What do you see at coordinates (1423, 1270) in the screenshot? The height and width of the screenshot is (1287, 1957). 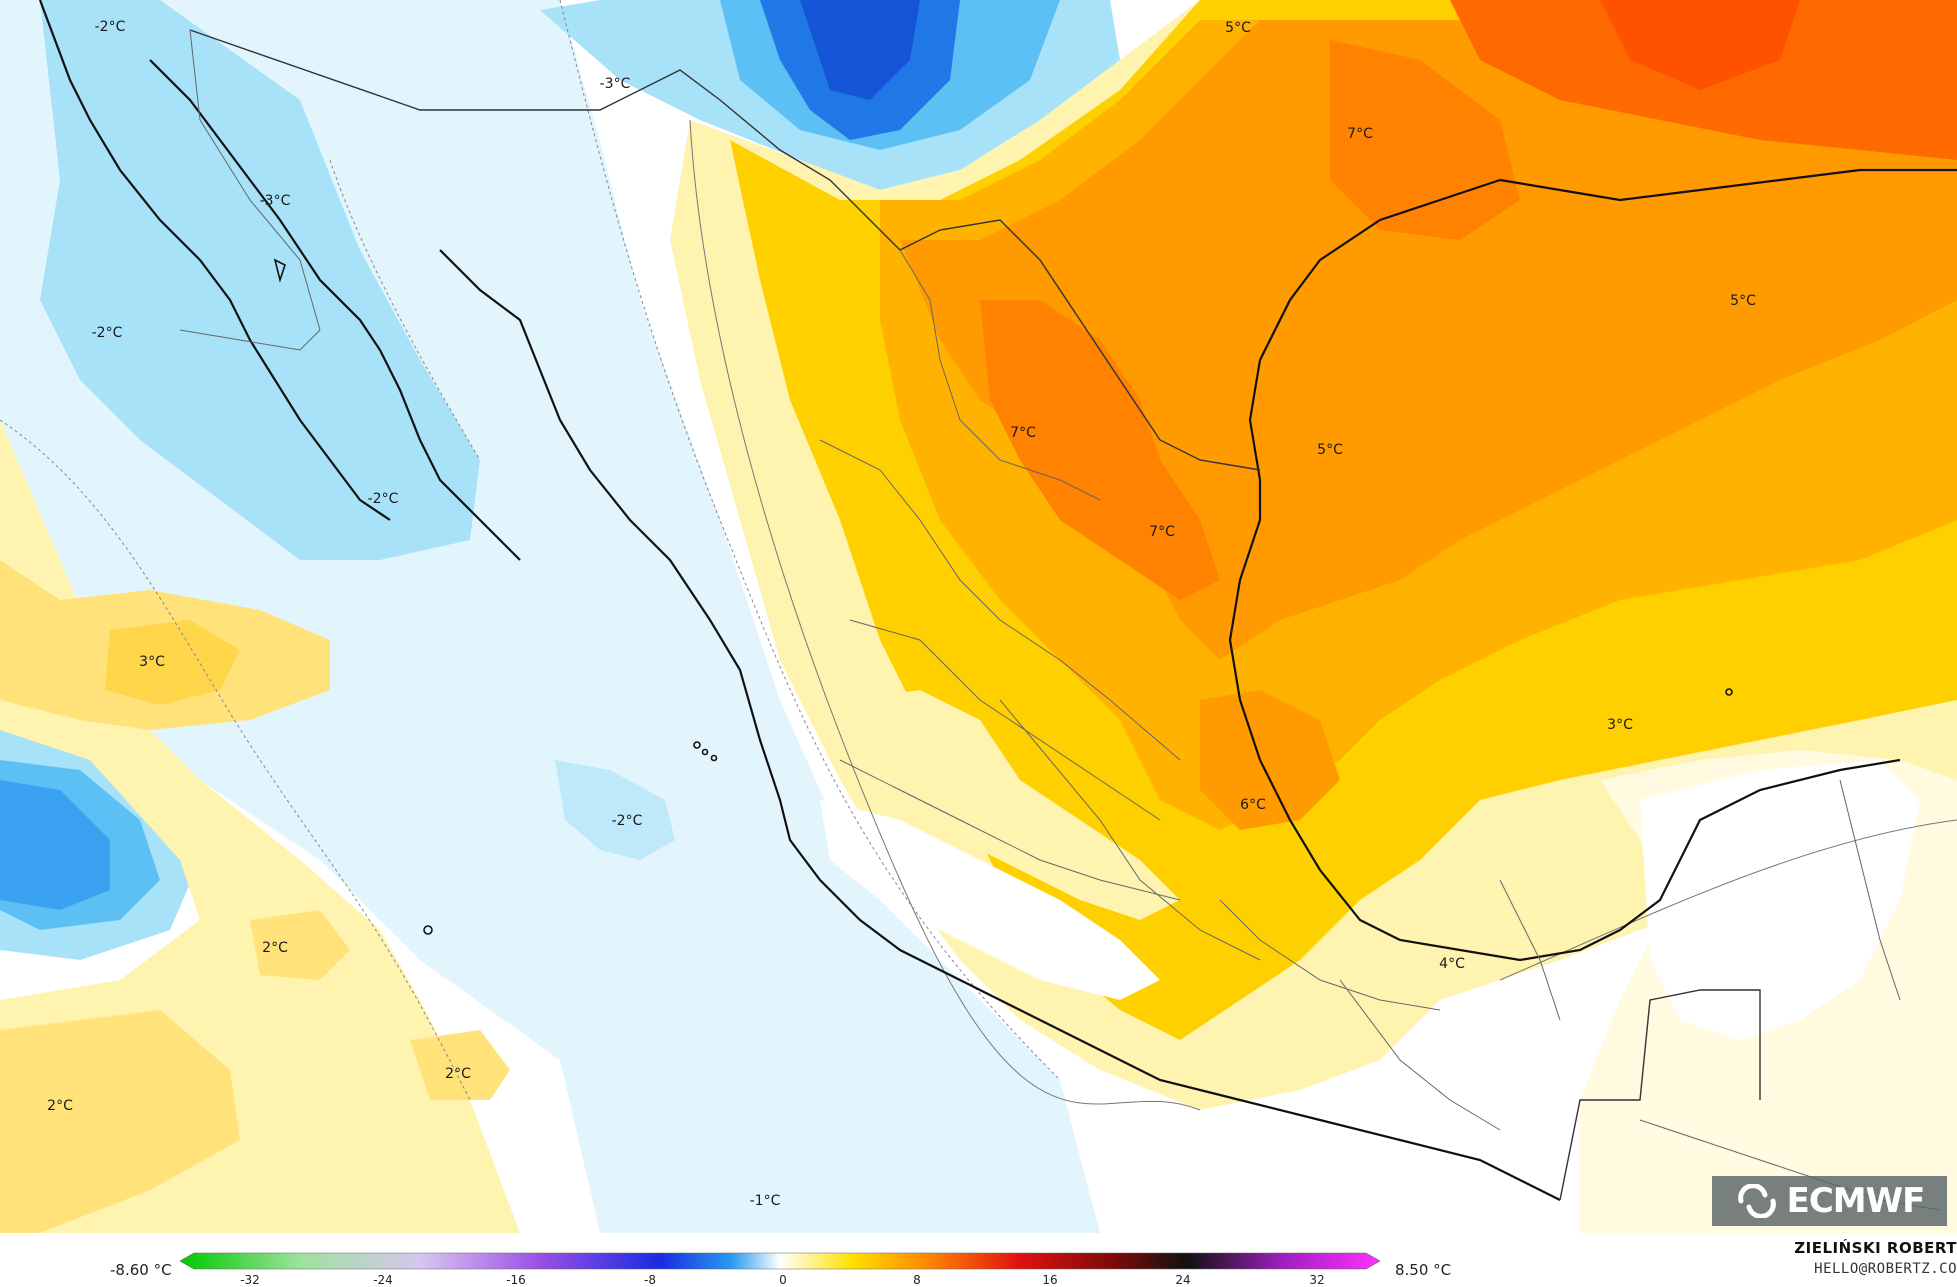 I see `legend-max-value: 8.50 °C` at bounding box center [1423, 1270].